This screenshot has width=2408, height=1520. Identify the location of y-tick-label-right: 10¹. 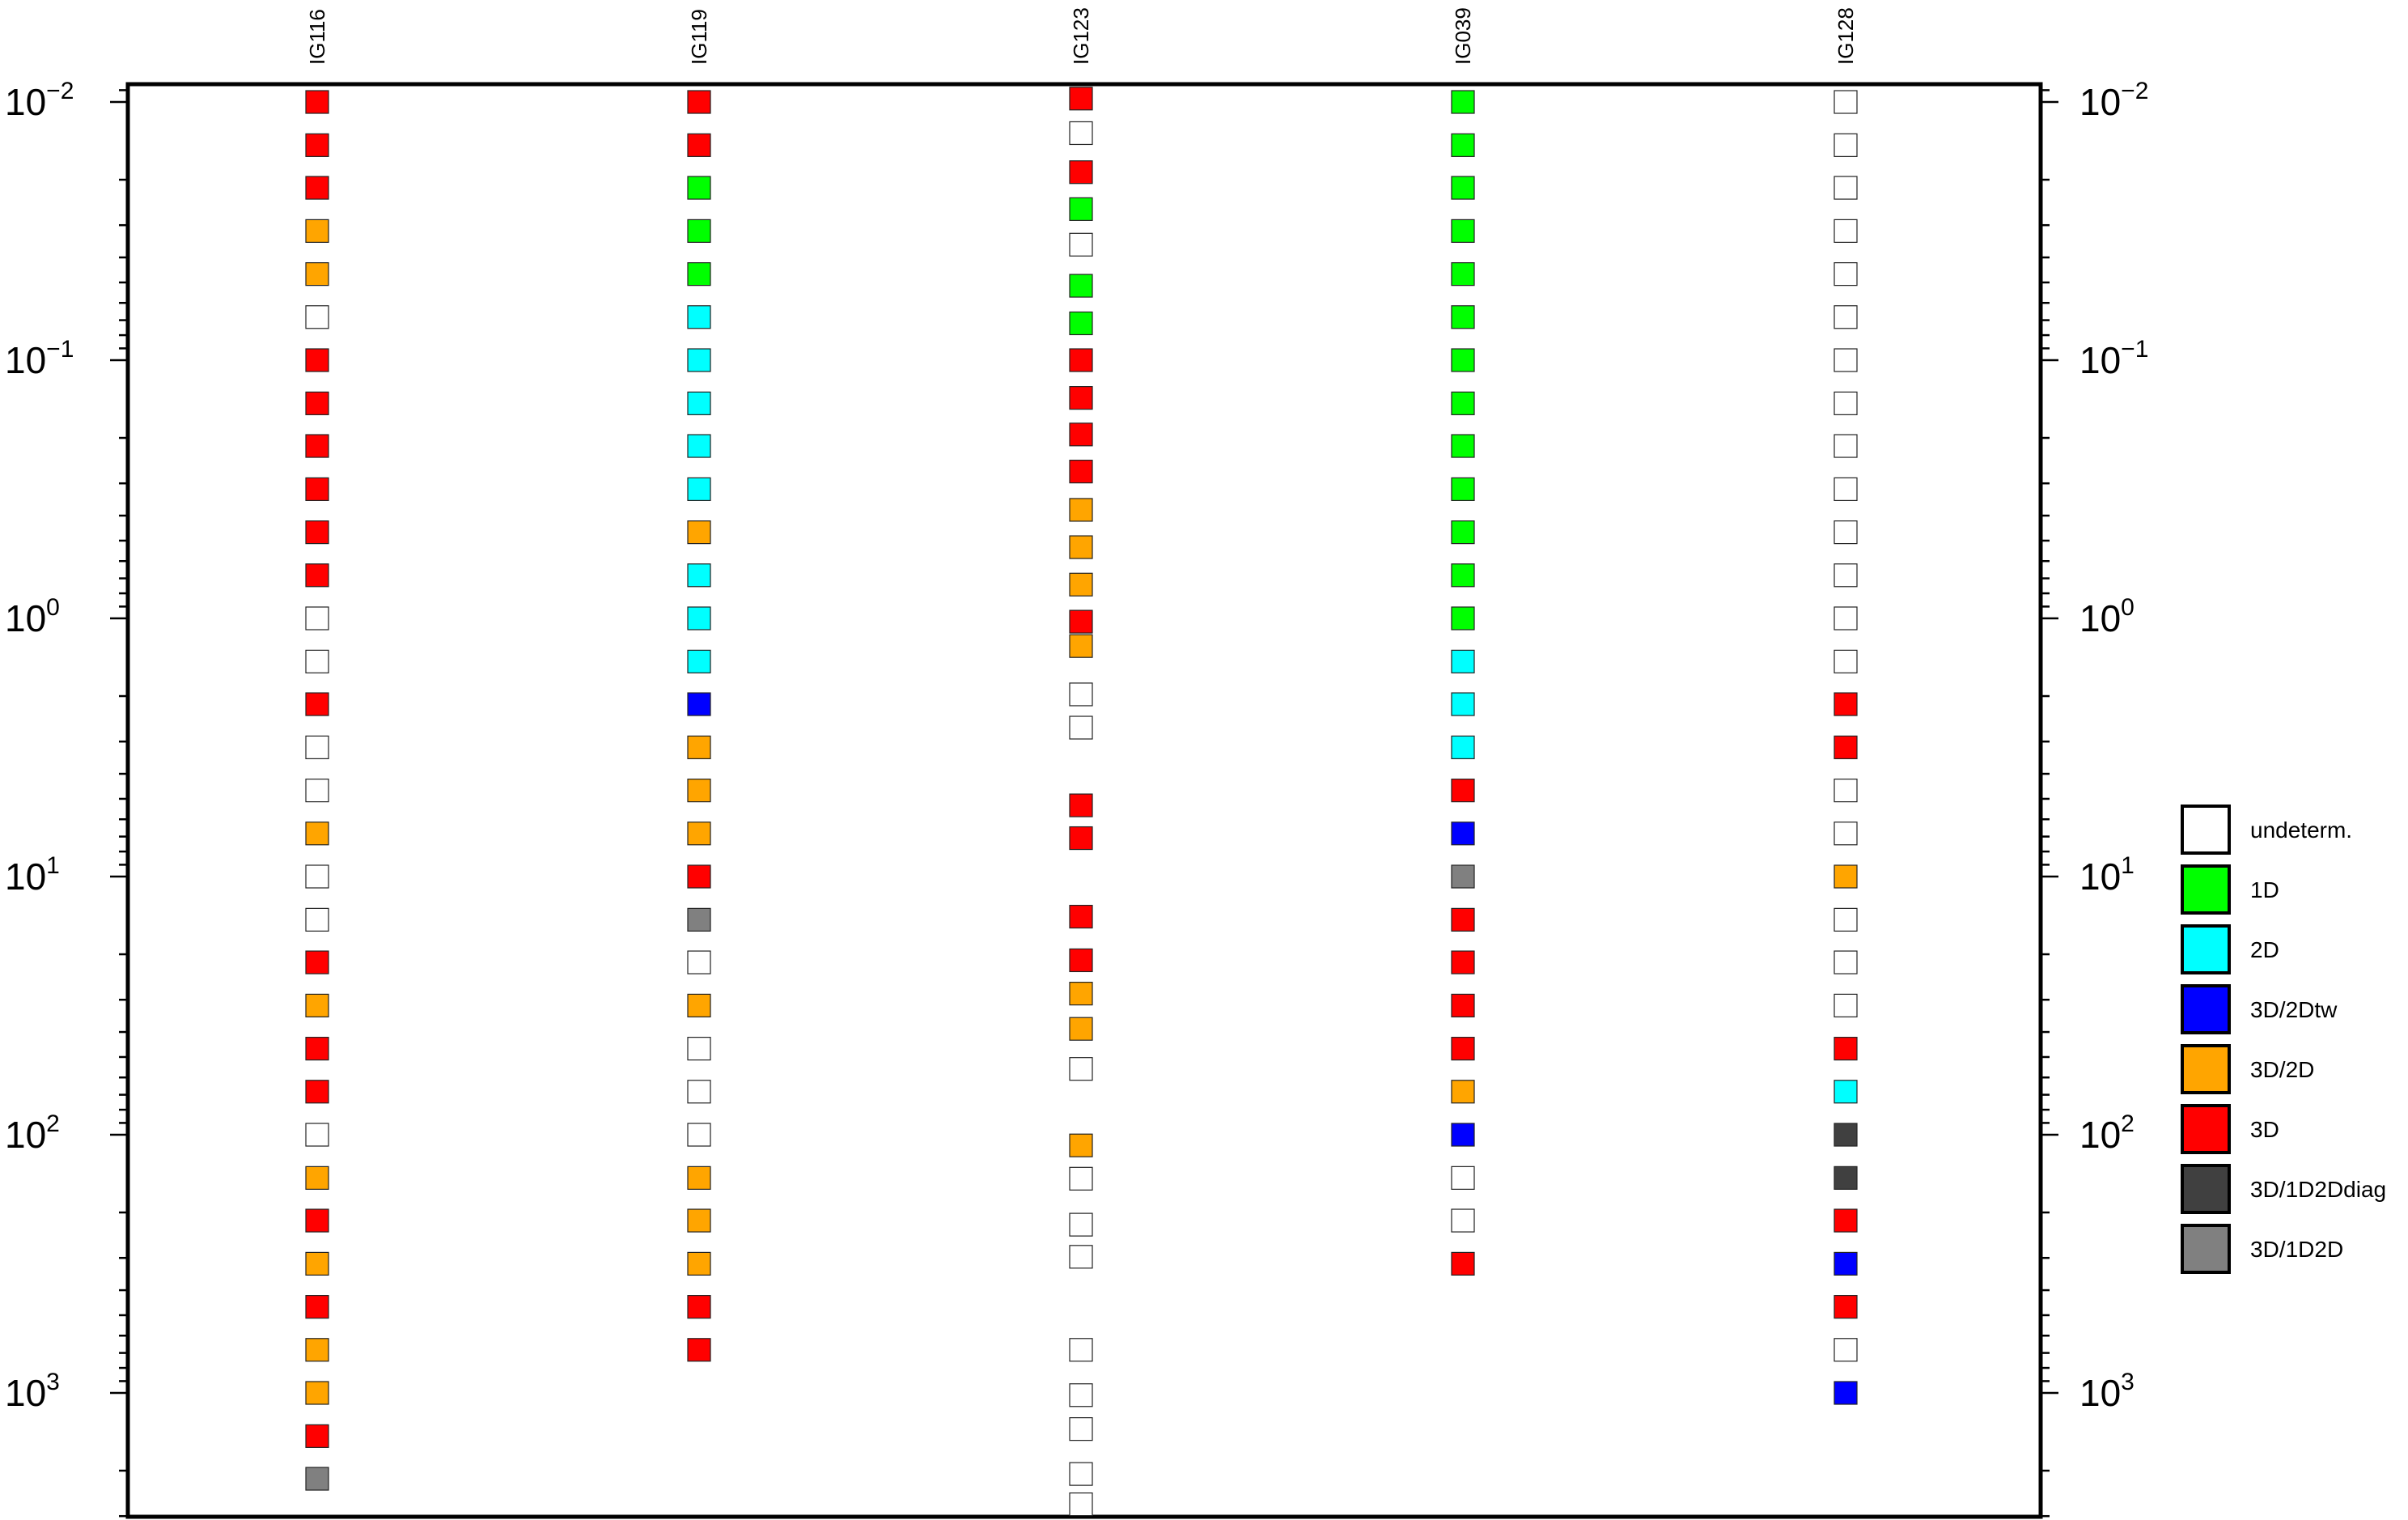
(2107, 875).